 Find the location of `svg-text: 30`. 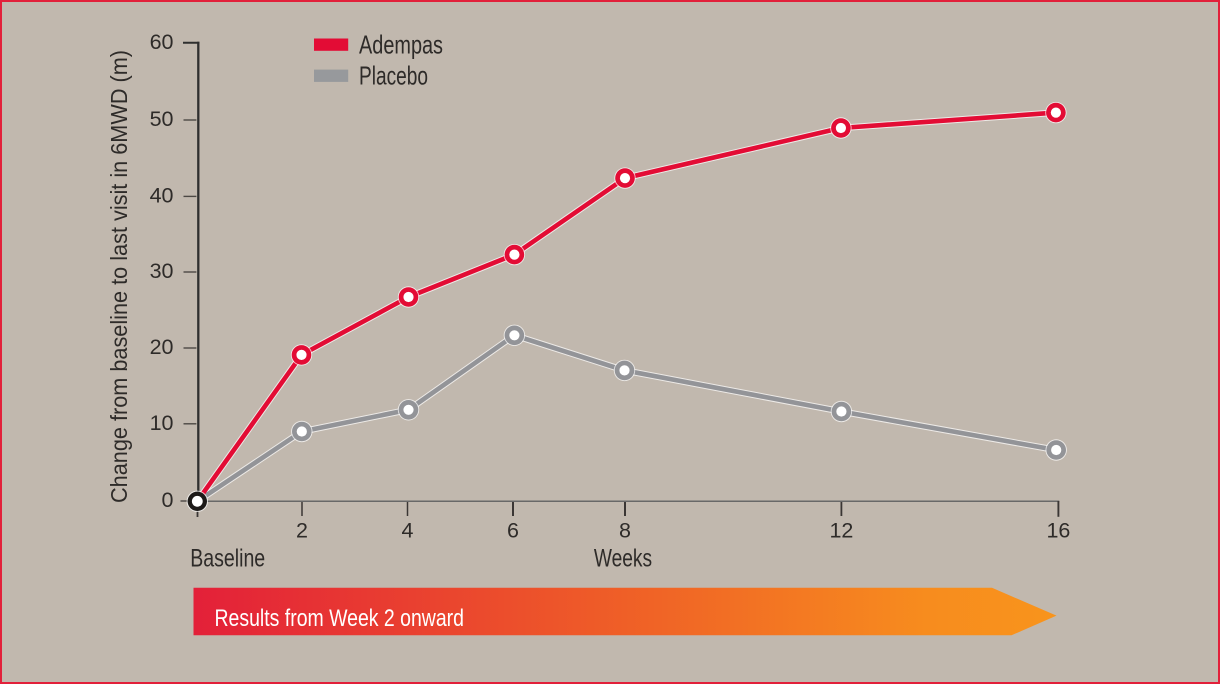

svg-text: 30 is located at coordinates (162, 271).